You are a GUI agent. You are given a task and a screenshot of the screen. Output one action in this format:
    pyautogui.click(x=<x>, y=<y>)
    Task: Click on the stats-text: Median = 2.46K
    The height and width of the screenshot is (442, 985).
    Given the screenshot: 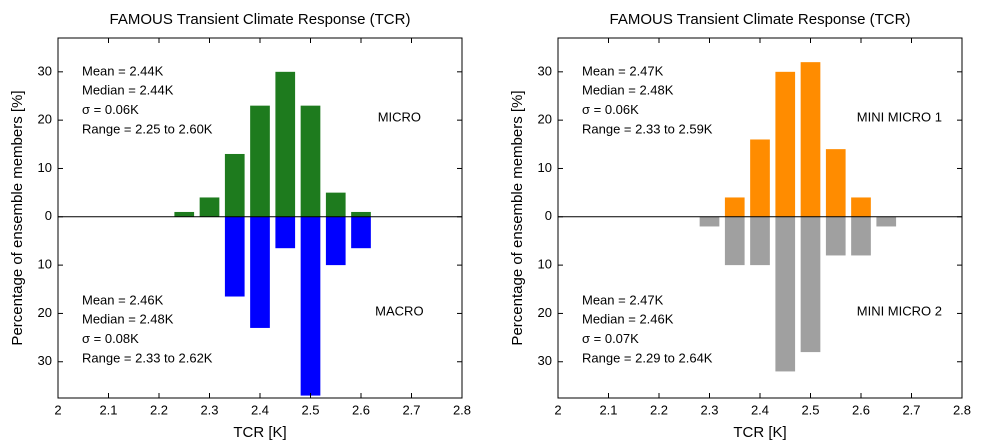 What is the action you would take?
    pyautogui.click(x=628, y=319)
    